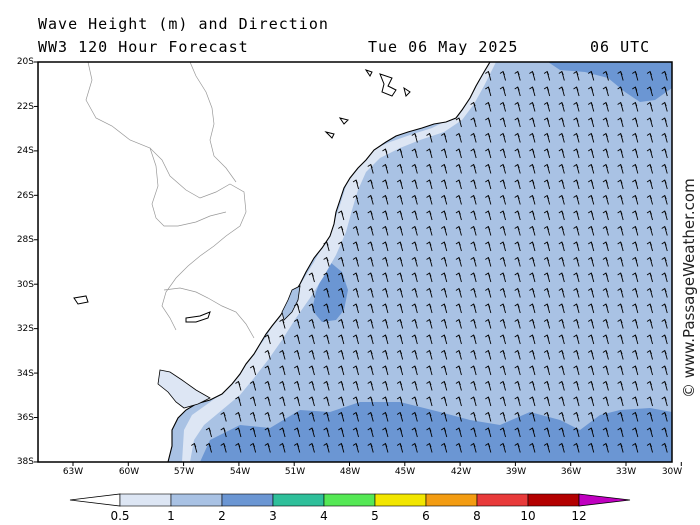 The width and height of the screenshot is (700, 525). I want to click on rio-de-la-plata, so click(184, 389).